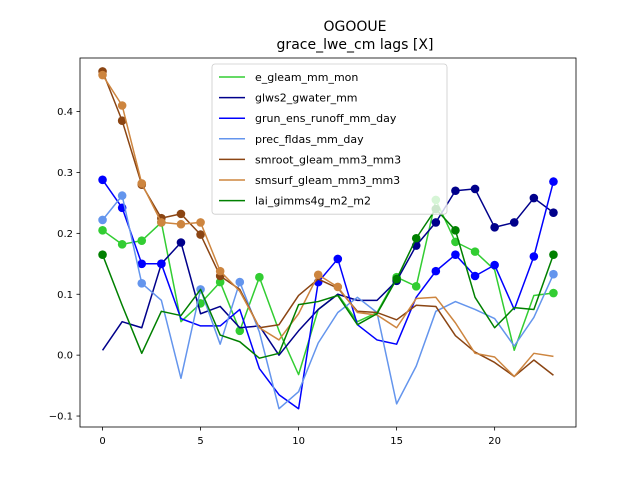  I want to click on y-tick-label: 0.4, so click(65, 112).